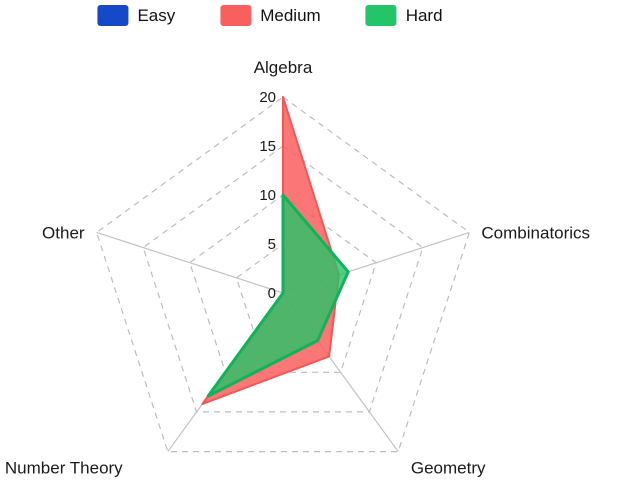 This screenshot has height=482, width=628. What do you see at coordinates (267, 146) in the screenshot?
I see `tick-label-15: 15` at bounding box center [267, 146].